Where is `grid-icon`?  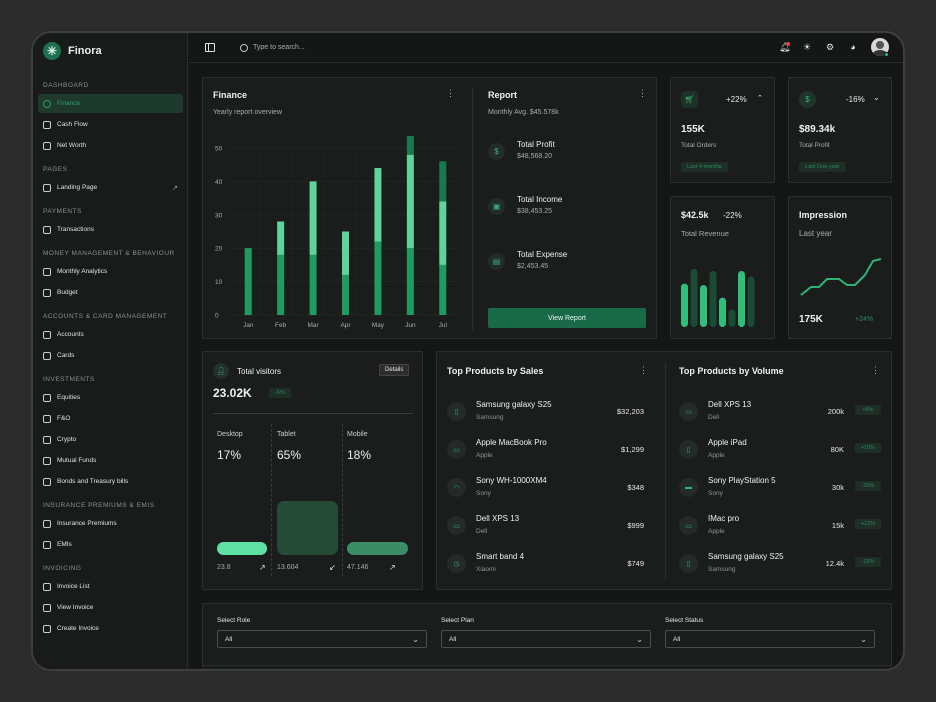
grid-icon is located at coordinates (47, 103).